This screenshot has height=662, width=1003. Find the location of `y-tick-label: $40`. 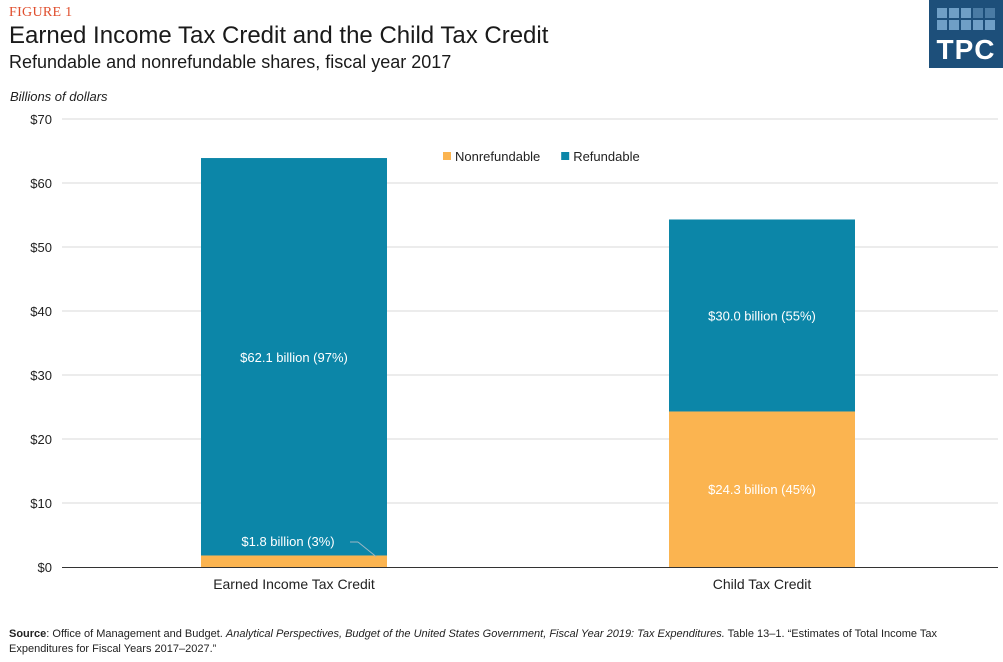

y-tick-label: $40 is located at coordinates (41, 311).